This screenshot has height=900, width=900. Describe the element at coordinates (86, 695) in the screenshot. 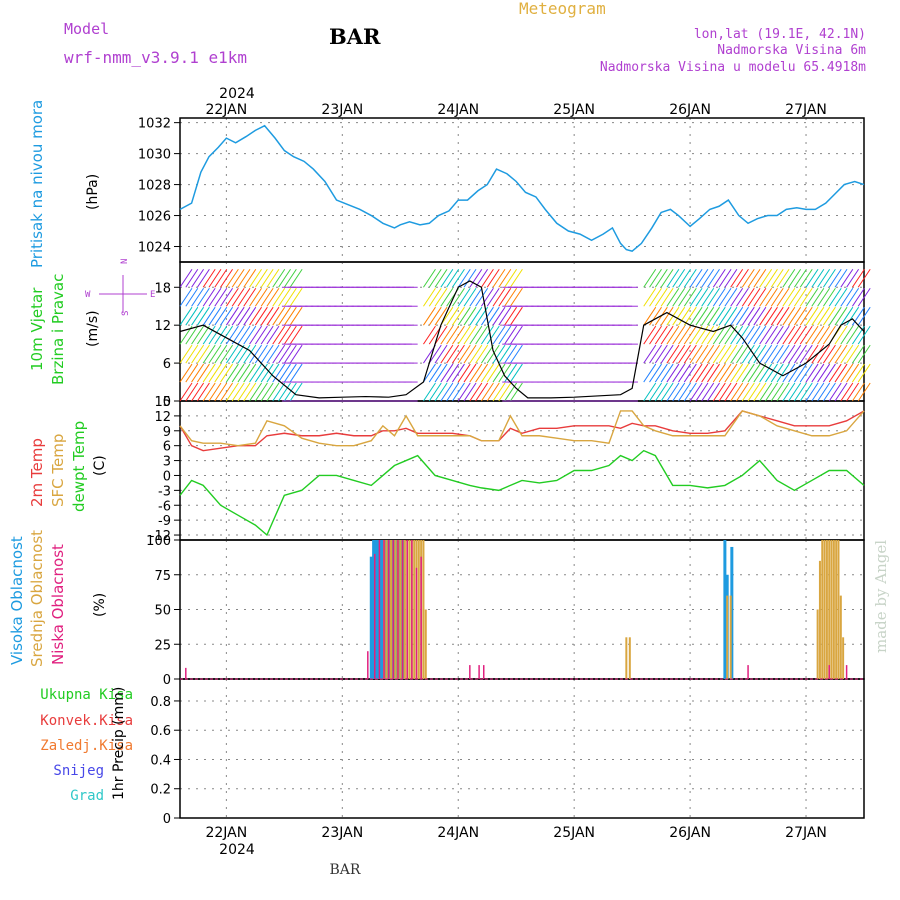

I see `precip-legend-total: Ukupna Kisa` at that location.